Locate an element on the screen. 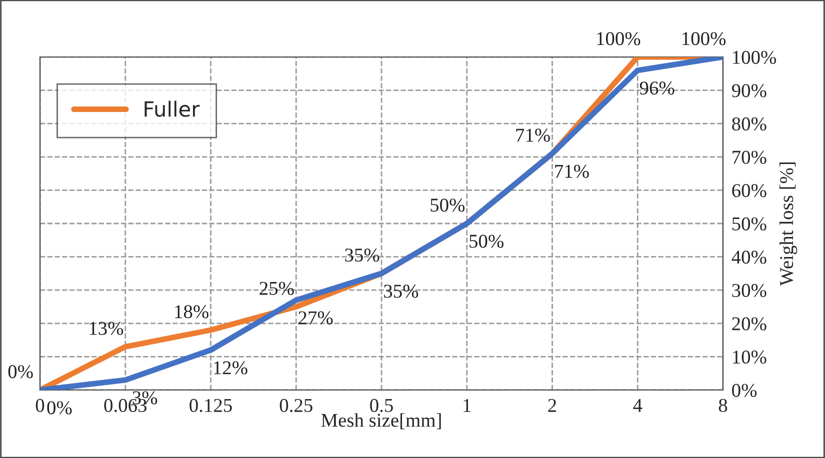  x-tick-label: 8 is located at coordinates (723, 405).